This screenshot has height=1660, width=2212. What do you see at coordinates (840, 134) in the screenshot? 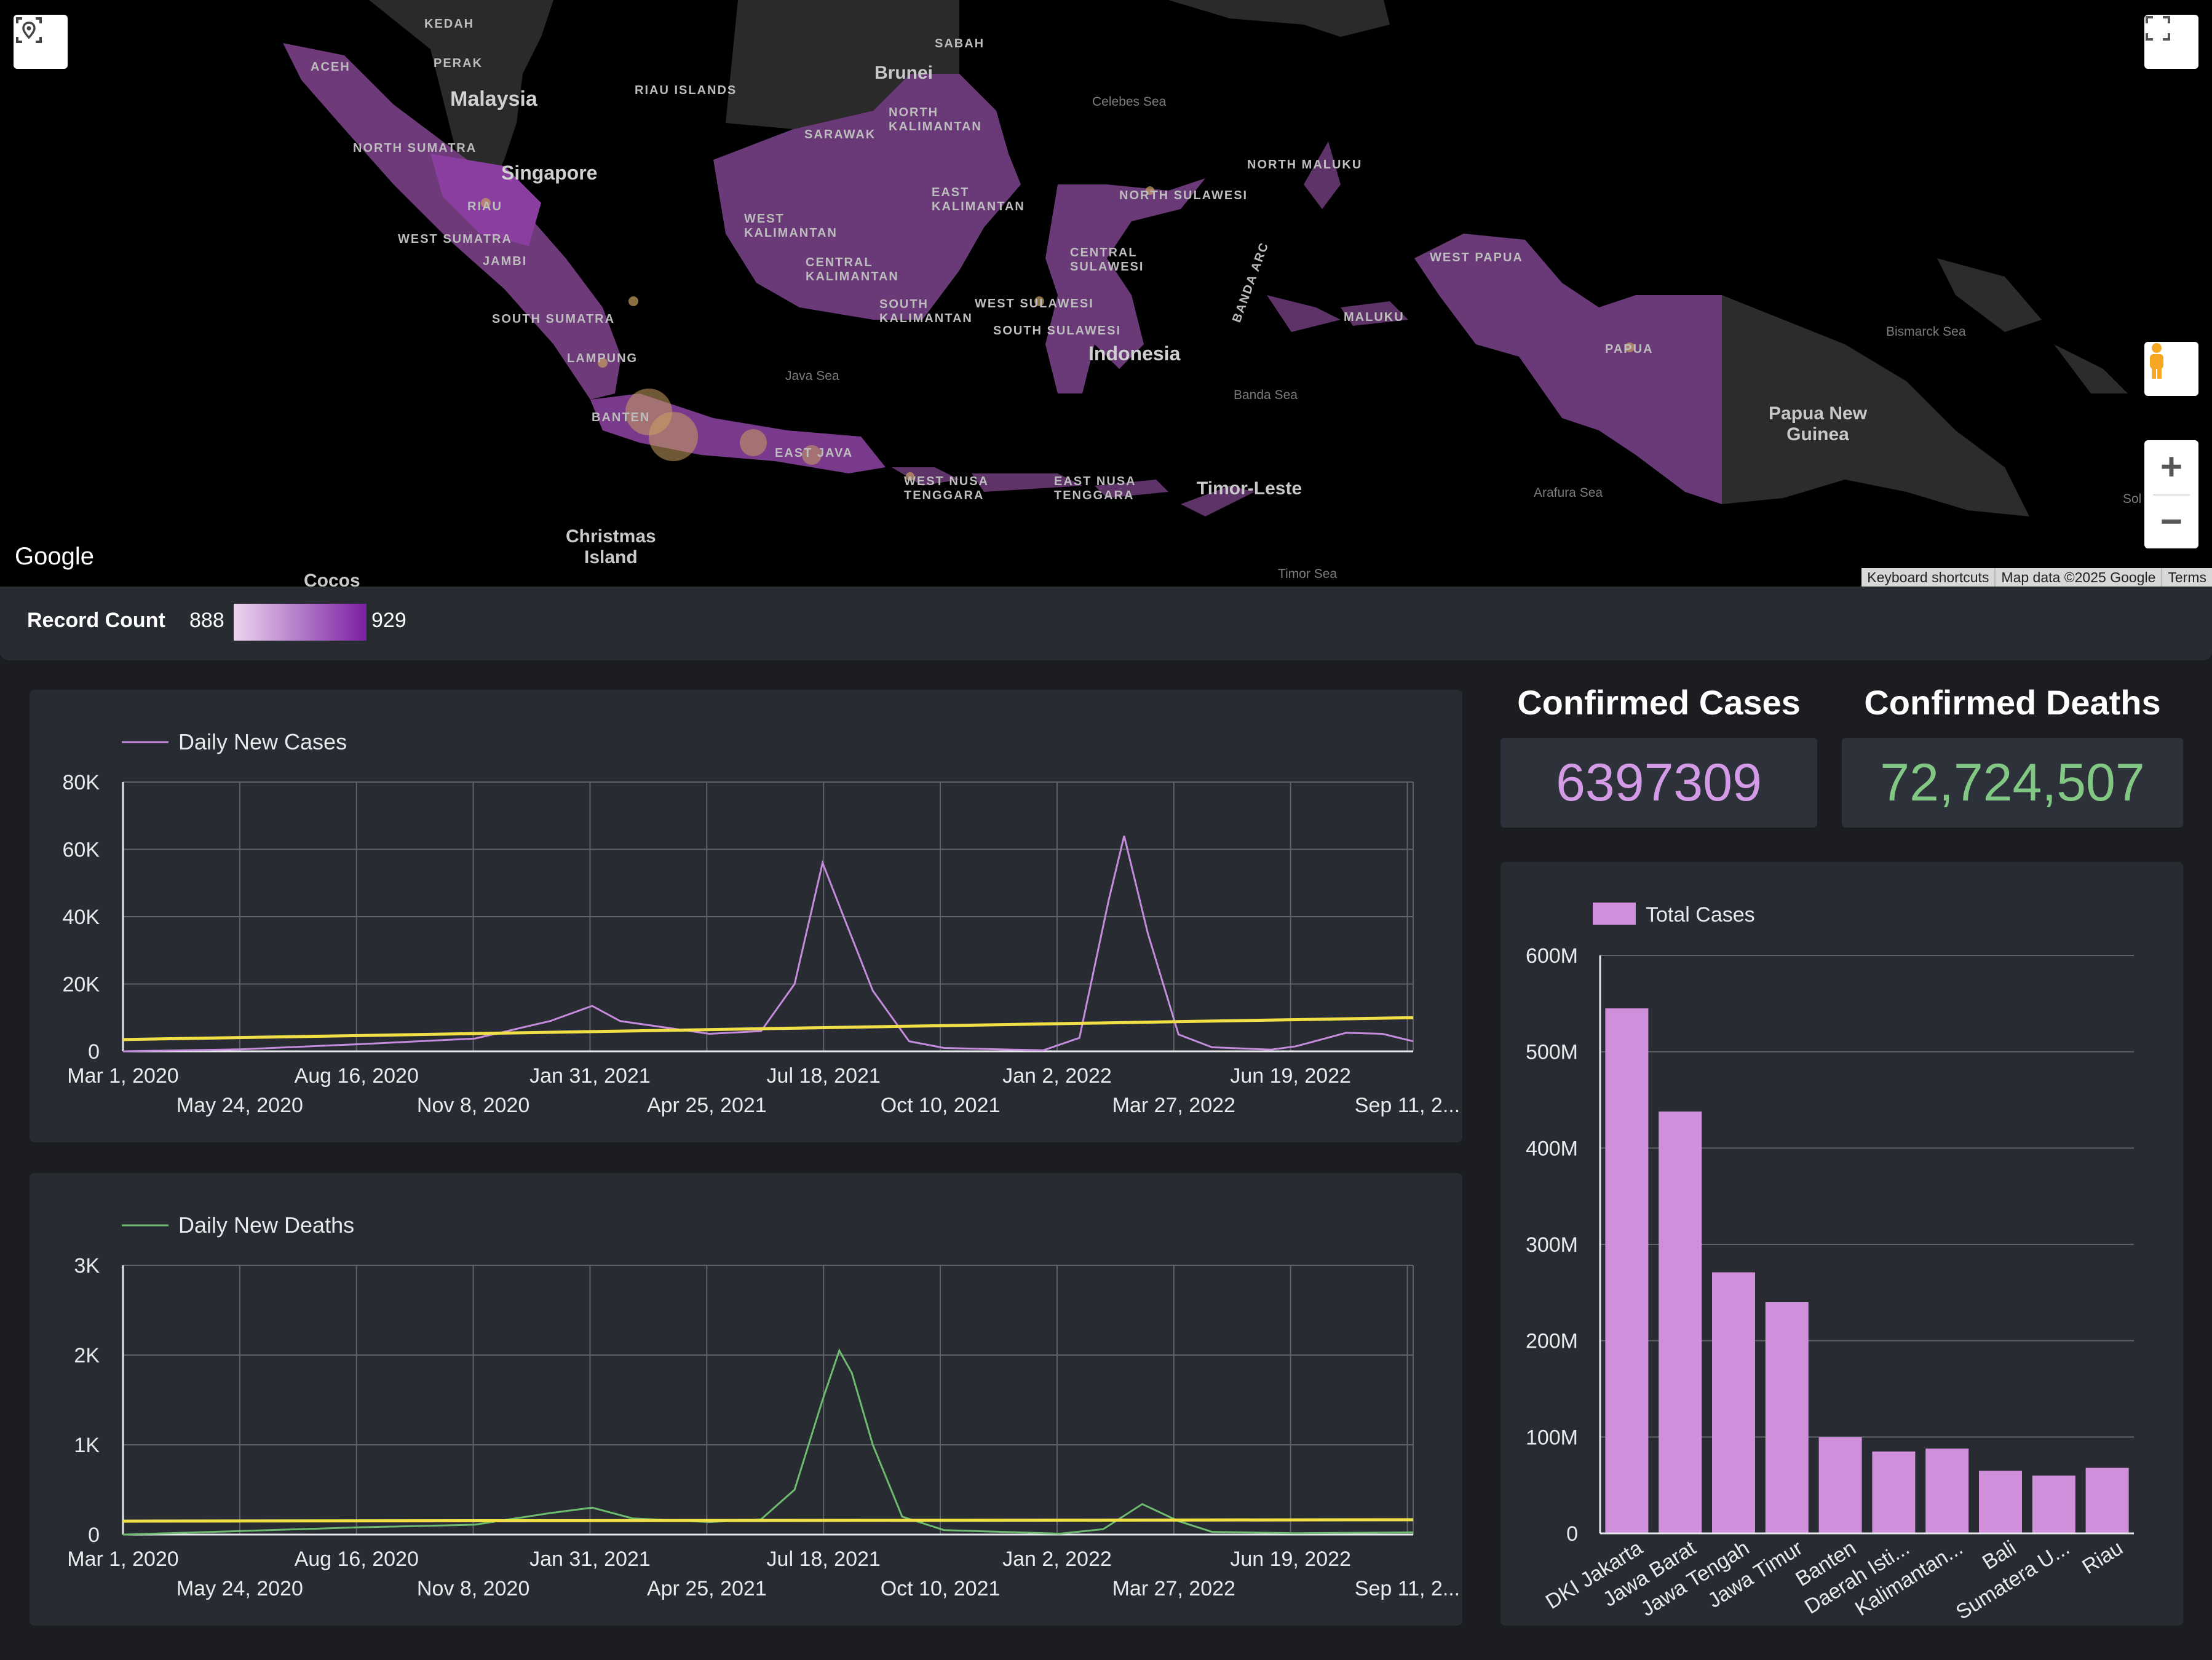
I see `map-label: SARAWAK` at bounding box center [840, 134].